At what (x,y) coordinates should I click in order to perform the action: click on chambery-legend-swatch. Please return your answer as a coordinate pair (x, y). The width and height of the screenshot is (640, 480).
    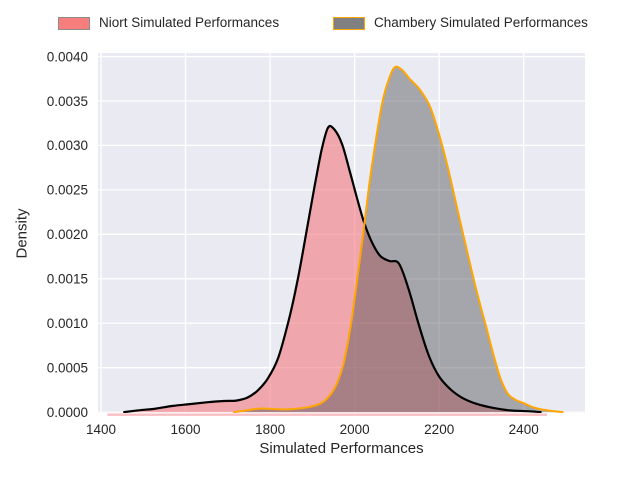
    Looking at the image, I should click on (349, 23).